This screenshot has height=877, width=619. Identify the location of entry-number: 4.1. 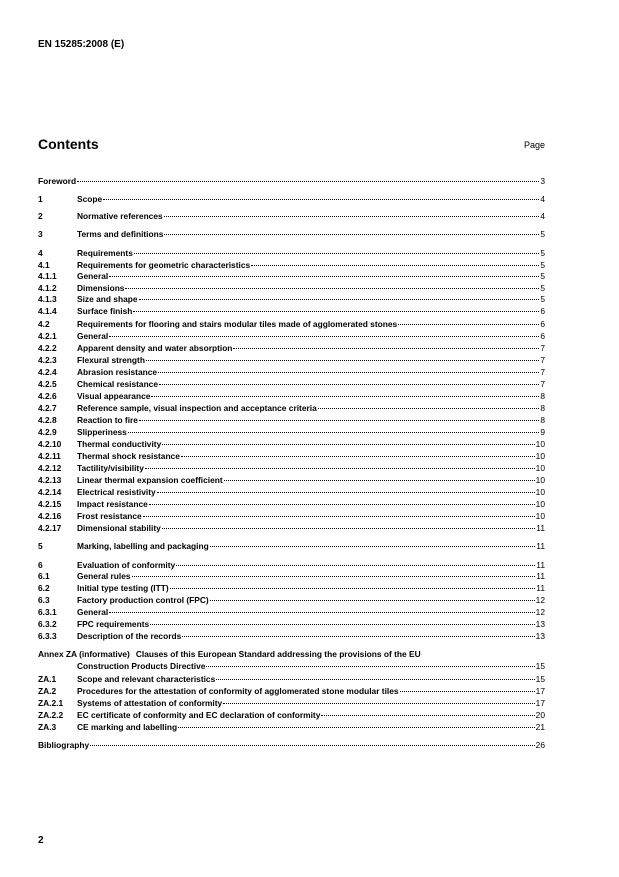
(44, 265).